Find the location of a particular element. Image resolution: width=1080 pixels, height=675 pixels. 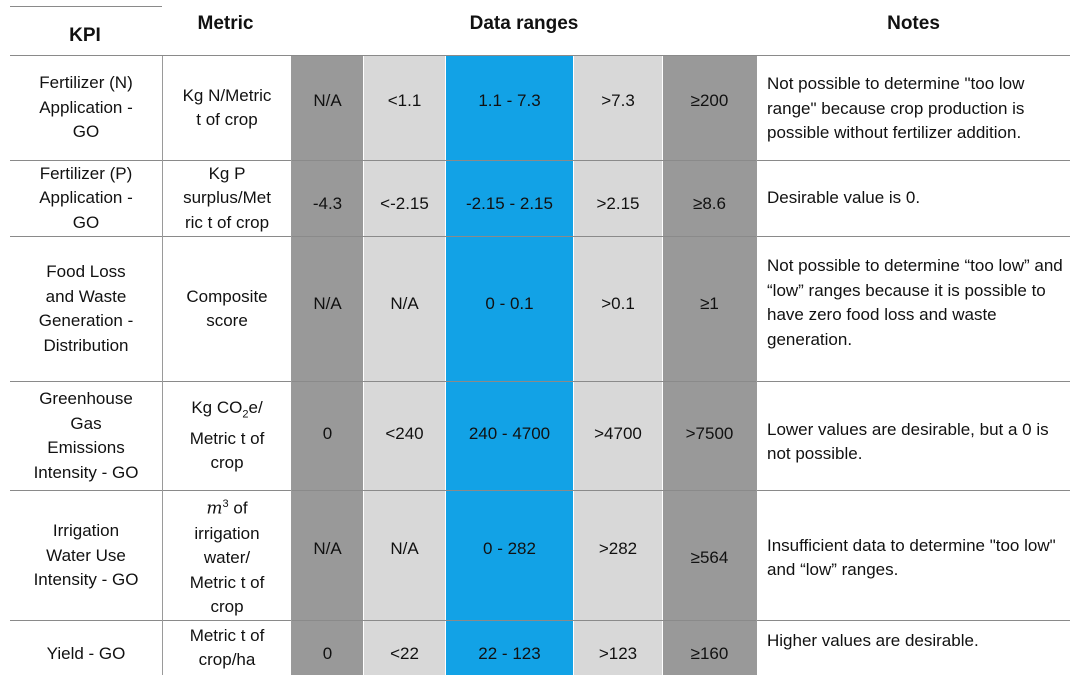

header-notes: Notes is located at coordinates (913, 23).